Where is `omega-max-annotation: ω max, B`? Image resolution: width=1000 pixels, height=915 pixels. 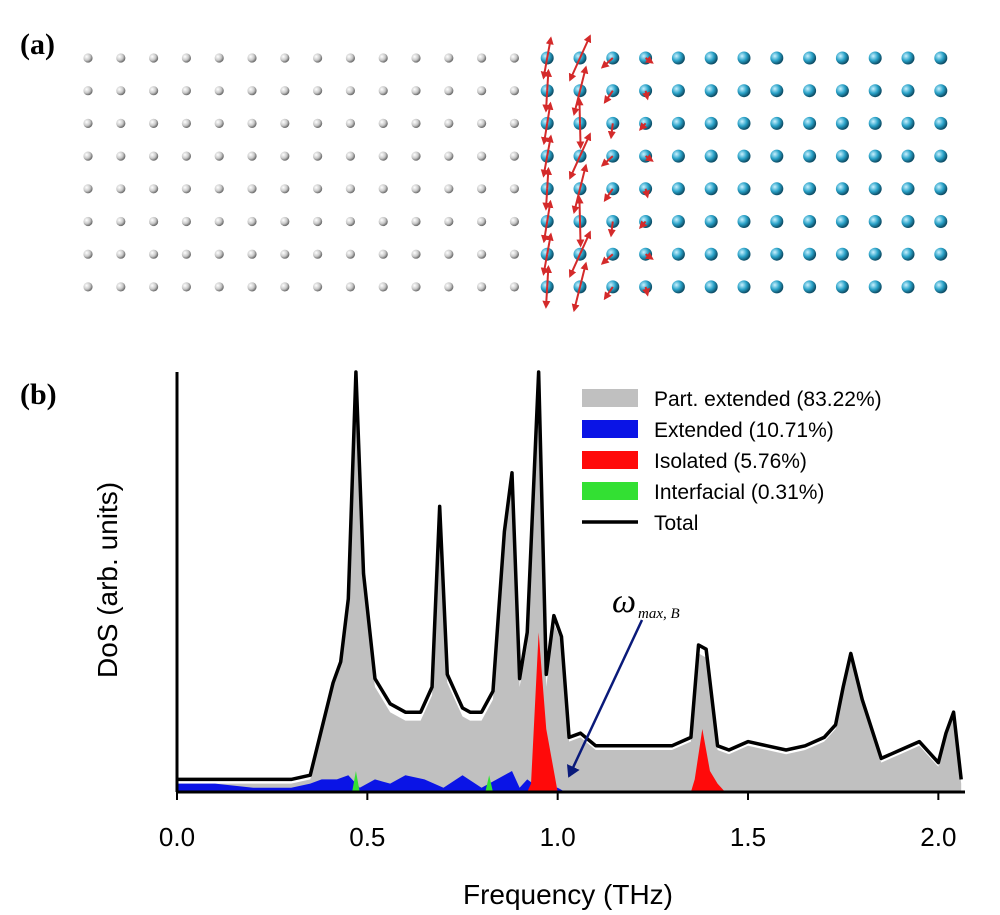
omega-max-annotation: ω max, B is located at coordinates (623, 680).